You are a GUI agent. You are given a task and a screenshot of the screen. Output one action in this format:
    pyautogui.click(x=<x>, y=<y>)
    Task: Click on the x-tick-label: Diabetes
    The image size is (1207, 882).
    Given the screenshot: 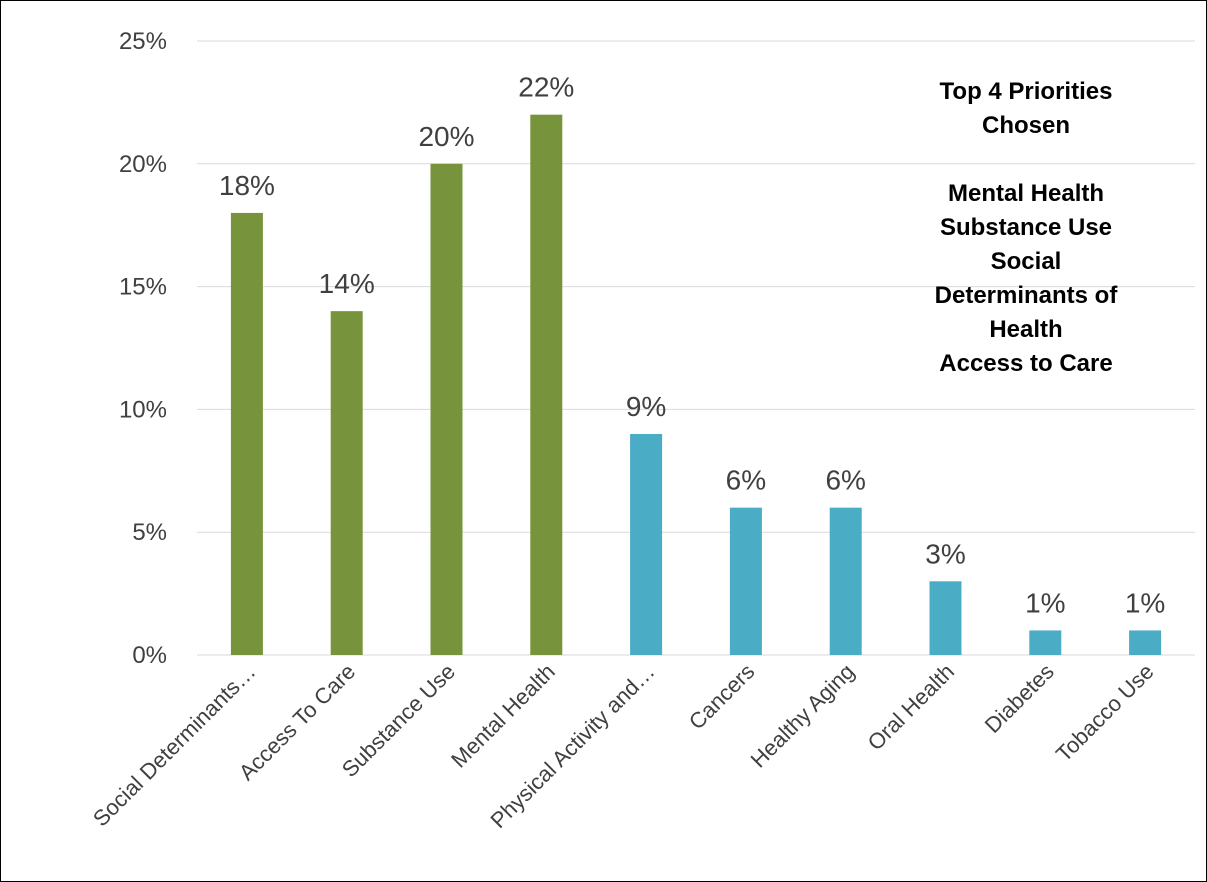 What is the action you would take?
    pyautogui.click(x=1019, y=698)
    